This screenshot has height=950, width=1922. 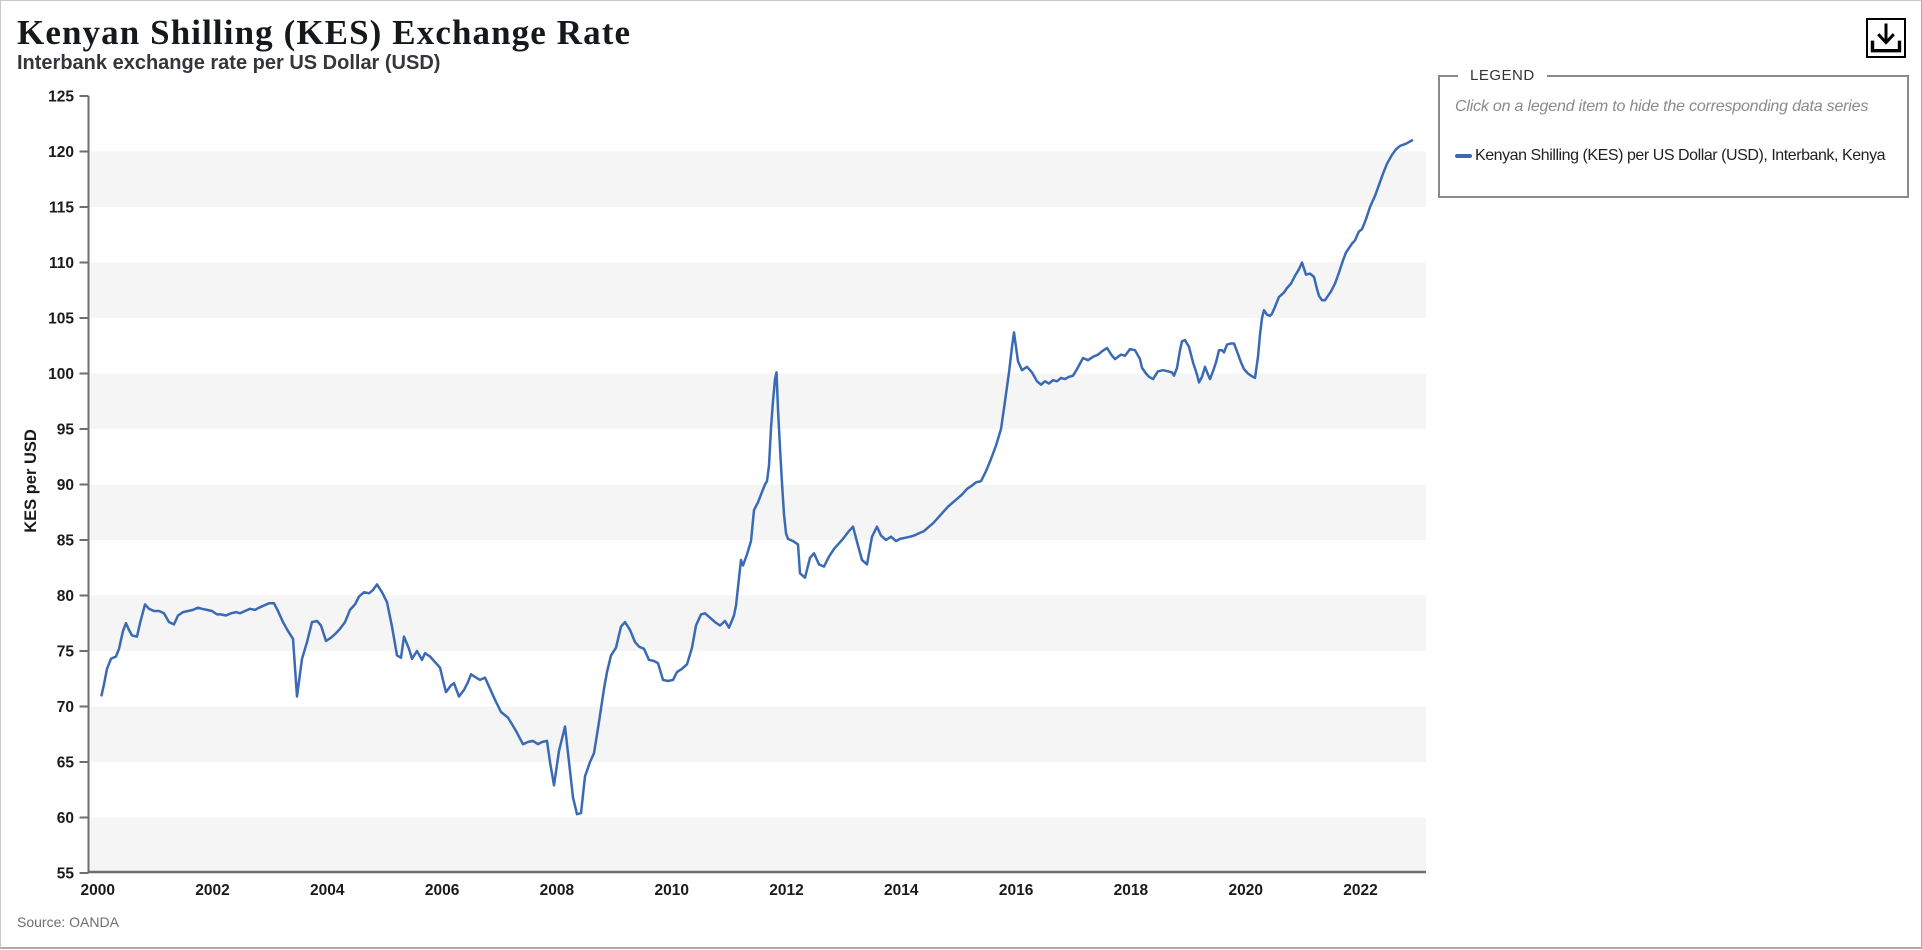 I want to click on svg-text: 115, so click(x=61, y=208).